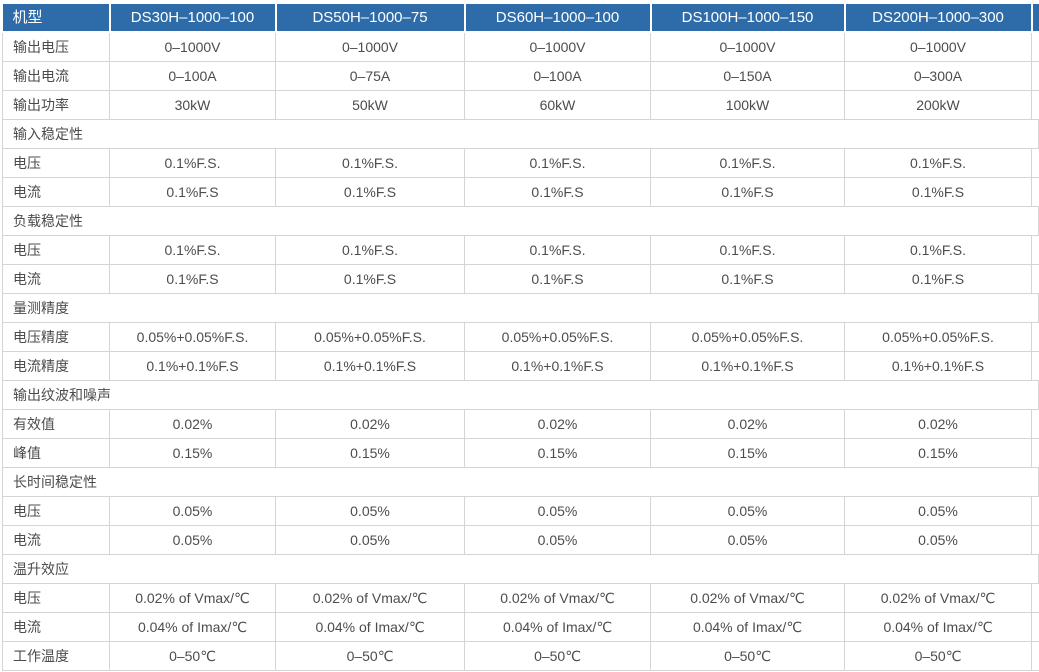 The height and width of the screenshot is (672, 1039). Describe the element at coordinates (56, 656) in the screenshot. I see `row-label: 工作温度` at that location.